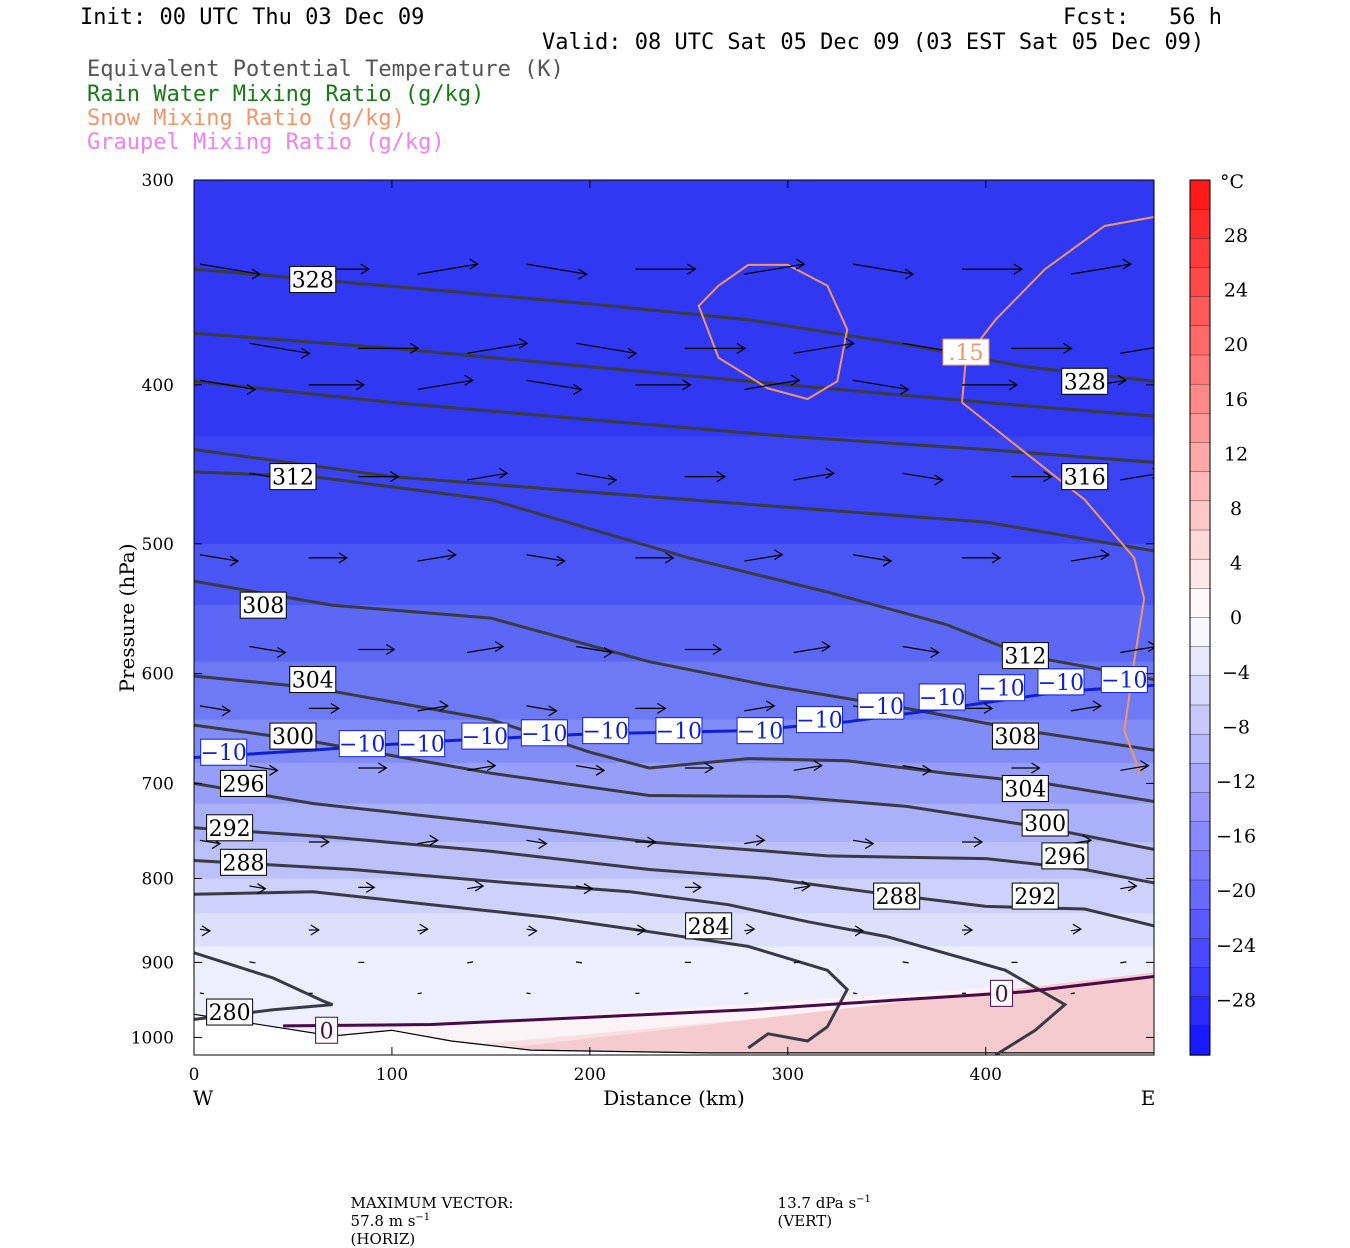 The height and width of the screenshot is (1248, 1350). Describe the element at coordinates (1236, 891) in the screenshot. I see `colorbar-label: −20` at that location.